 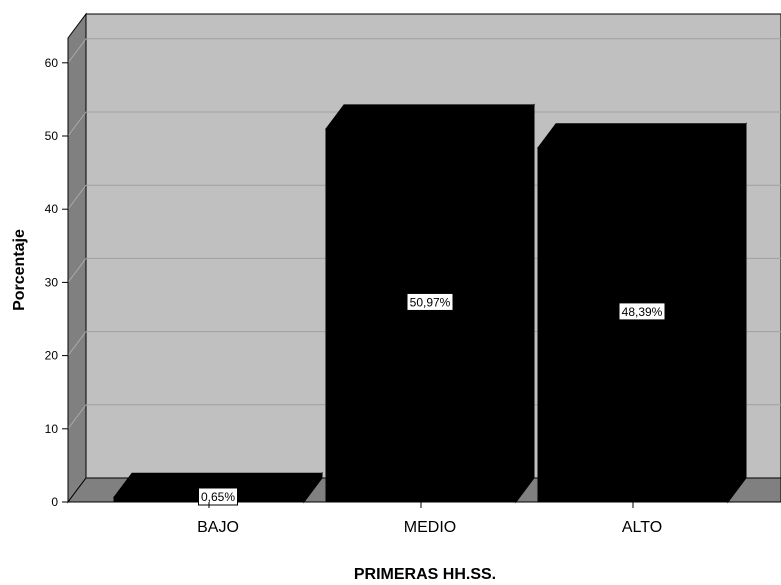 I want to click on data-label-text: 50,97%, so click(x=430, y=302).